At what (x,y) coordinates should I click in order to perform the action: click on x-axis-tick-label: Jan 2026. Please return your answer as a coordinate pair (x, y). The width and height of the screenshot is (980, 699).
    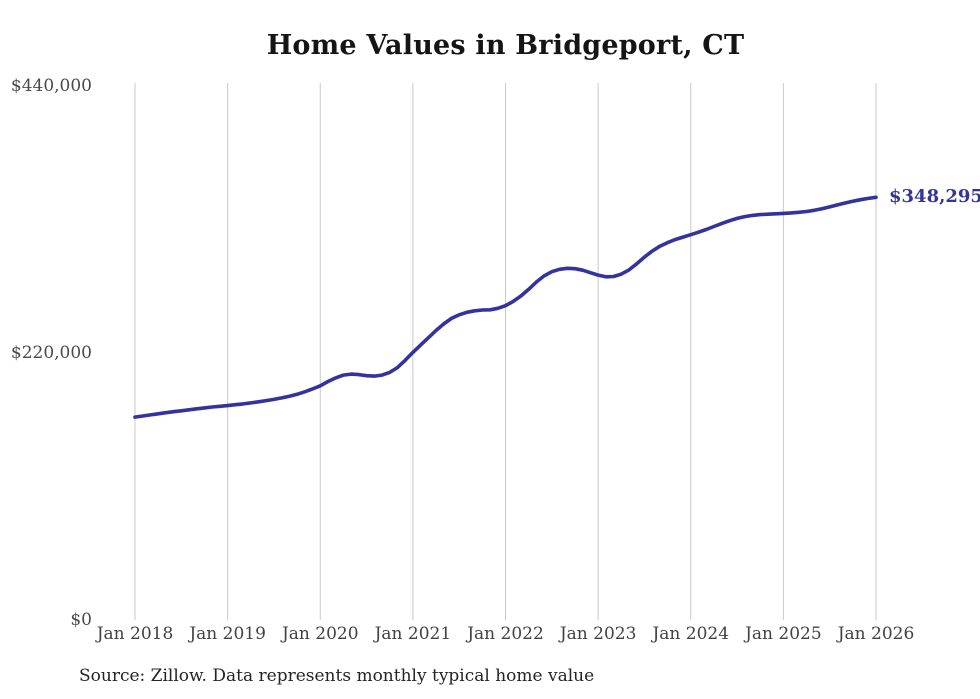
    Looking at the image, I should click on (876, 634).